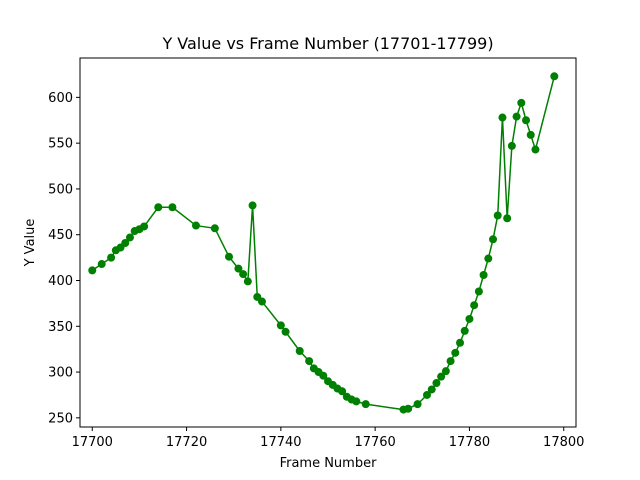  I want to click on x-tick-label: 17760, so click(374, 442).